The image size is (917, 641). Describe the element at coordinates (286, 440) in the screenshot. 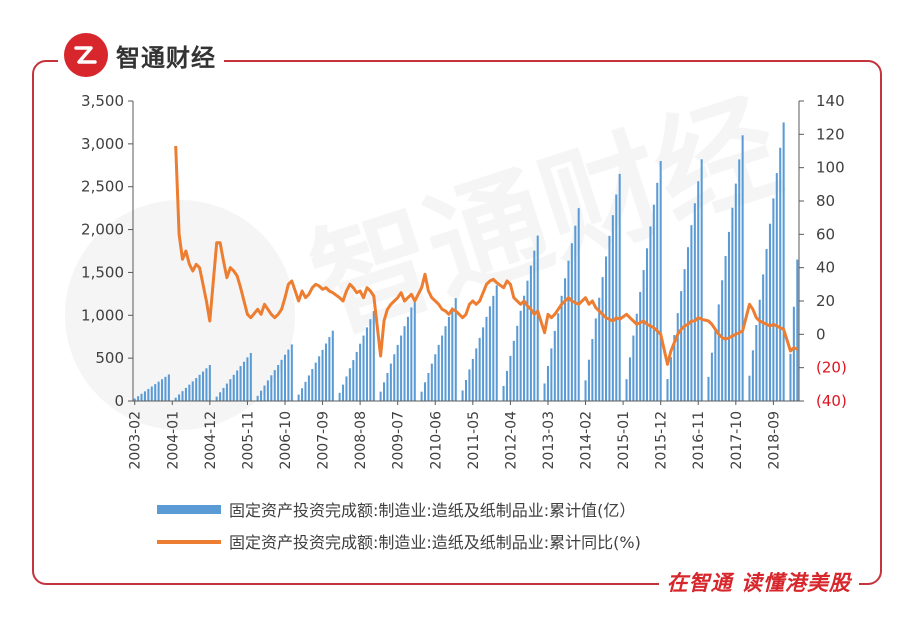

I see `x-tick-label: 2006-10` at that location.